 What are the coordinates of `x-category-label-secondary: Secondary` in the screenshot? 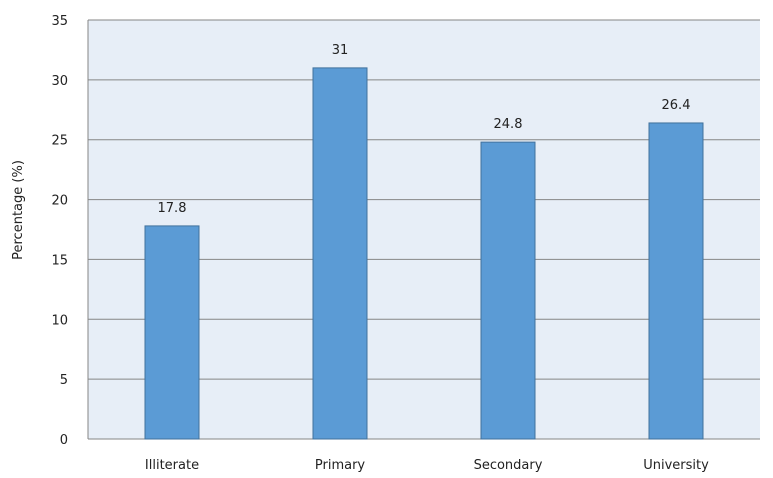 It's located at (508, 465).